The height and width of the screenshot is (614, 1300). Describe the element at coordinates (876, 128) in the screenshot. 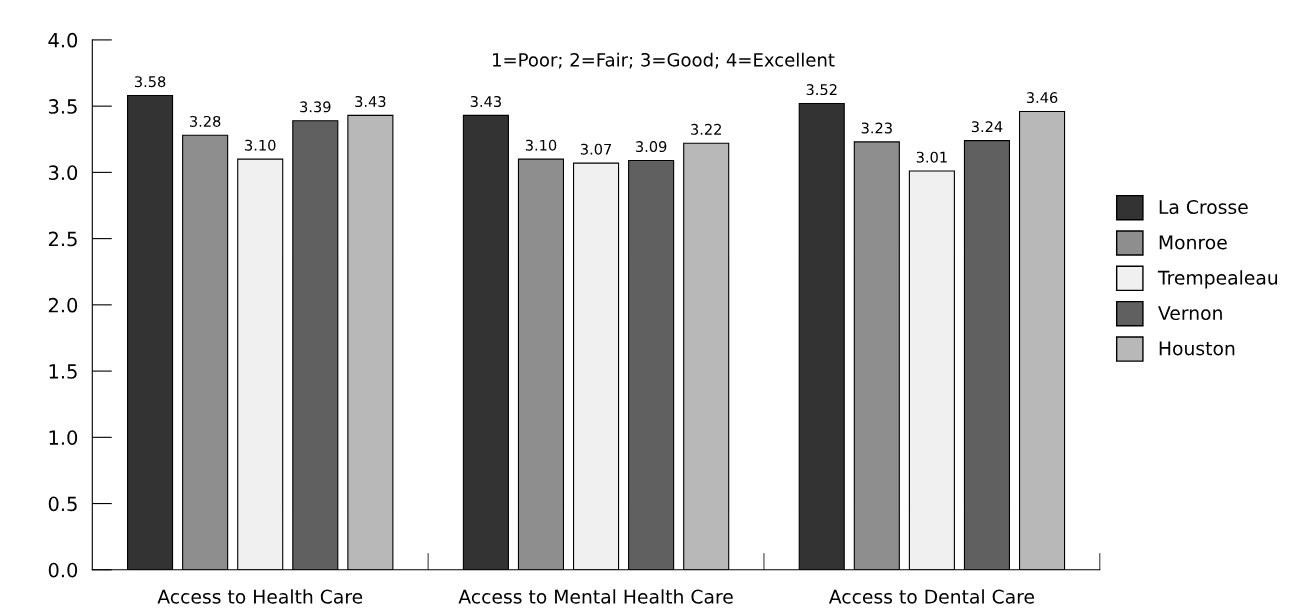

I see `text: 3.23` at that location.